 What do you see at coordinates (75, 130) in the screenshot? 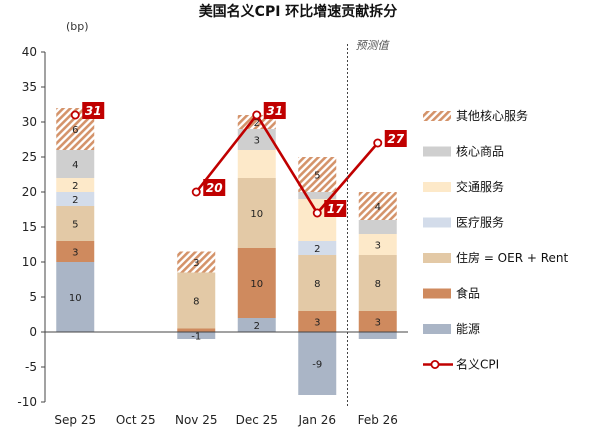
I see `bar-segment-label: 6` at bounding box center [75, 130].